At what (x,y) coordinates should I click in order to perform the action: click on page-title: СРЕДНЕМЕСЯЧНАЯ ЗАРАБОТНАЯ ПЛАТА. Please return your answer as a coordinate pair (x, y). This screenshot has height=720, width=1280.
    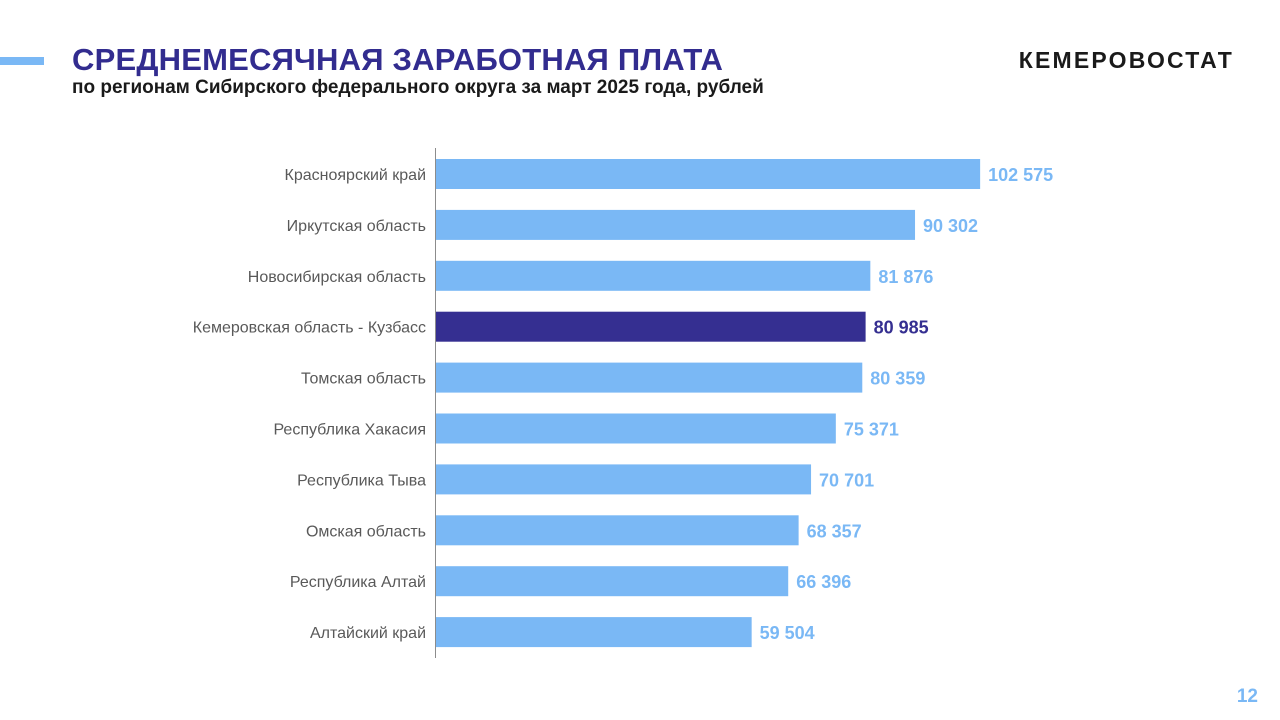
    Looking at the image, I should click on (398, 59).